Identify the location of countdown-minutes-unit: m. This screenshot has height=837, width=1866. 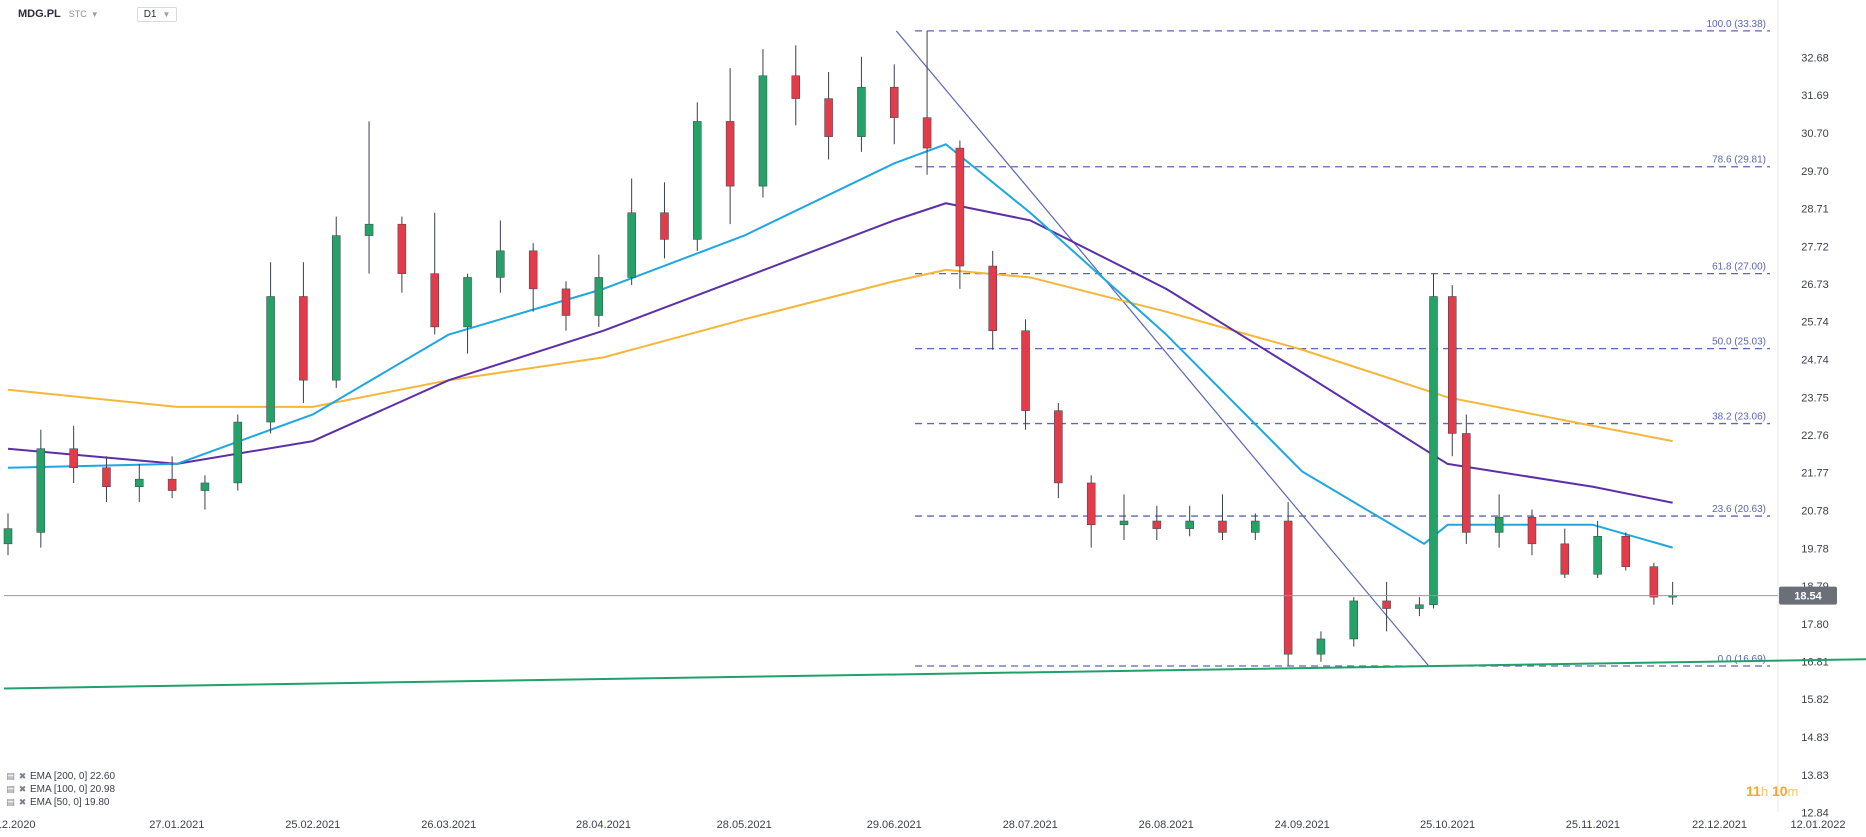
(1793, 791).